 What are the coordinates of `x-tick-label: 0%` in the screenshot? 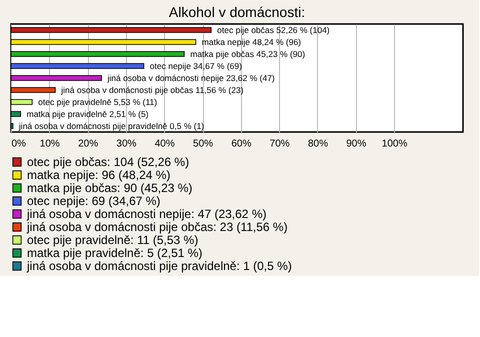 It's located at (19, 144).